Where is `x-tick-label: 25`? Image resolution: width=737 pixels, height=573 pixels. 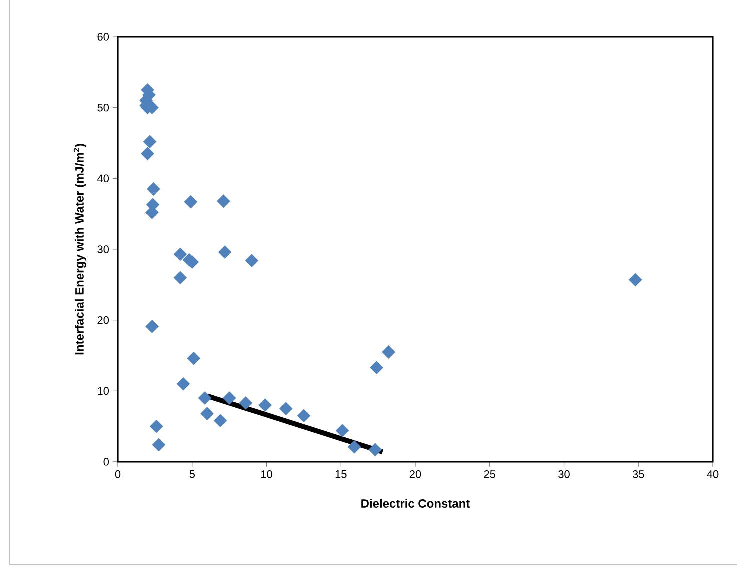
x-tick-label: 25 is located at coordinates (490, 474).